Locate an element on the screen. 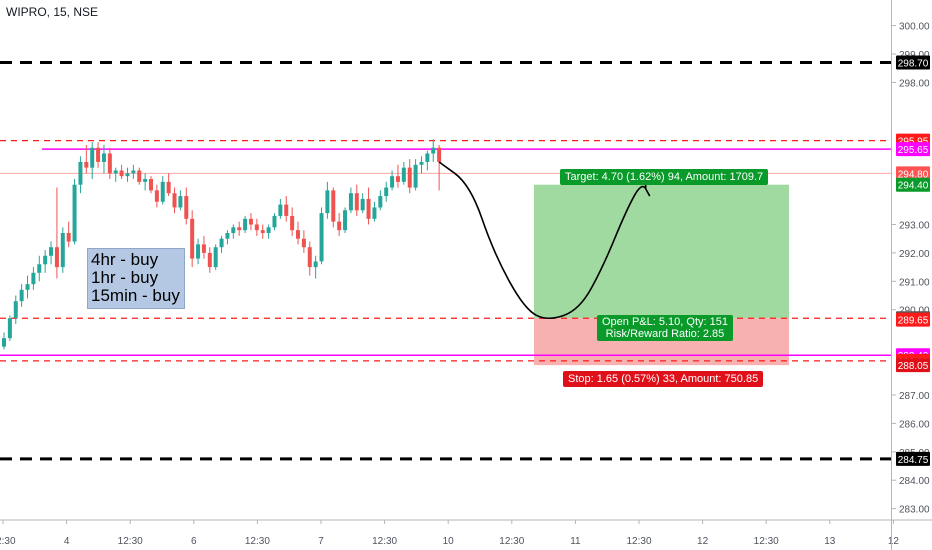 Image resolution: width=932 pixels, height=550 pixels. y-tick-label: 290.00 is located at coordinates (914, 311).